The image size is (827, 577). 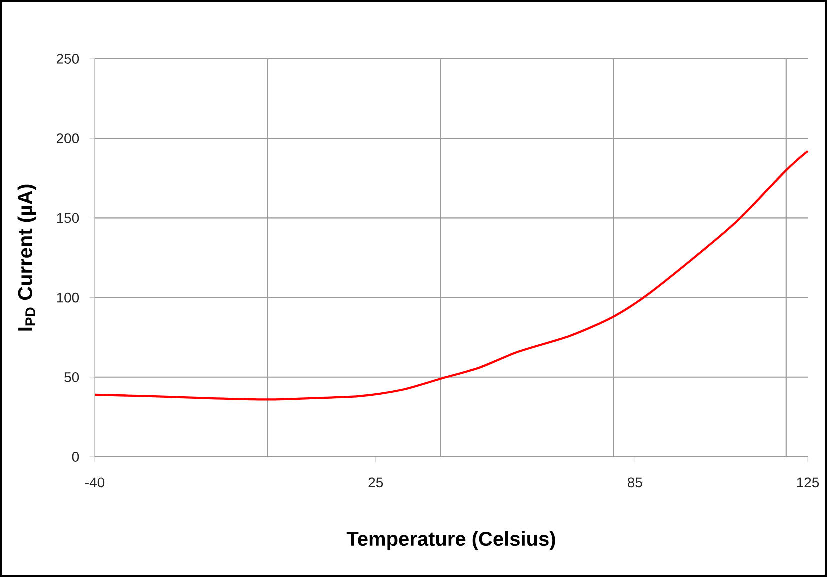 I want to click on y-tick-label: 200, so click(x=68, y=139).